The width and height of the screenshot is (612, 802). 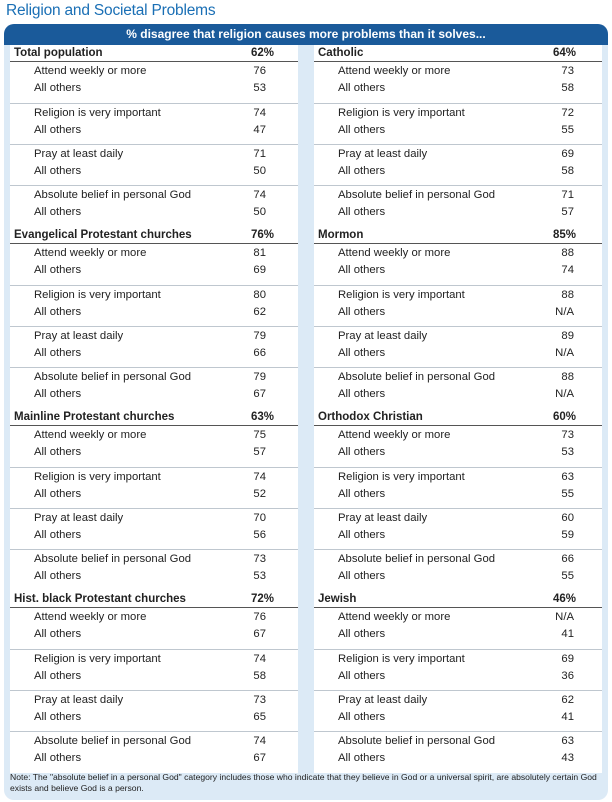 What do you see at coordinates (154, 113) in the screenshot?
I see `table-row: Religion is very important 74` at bounding box center [154, 113].